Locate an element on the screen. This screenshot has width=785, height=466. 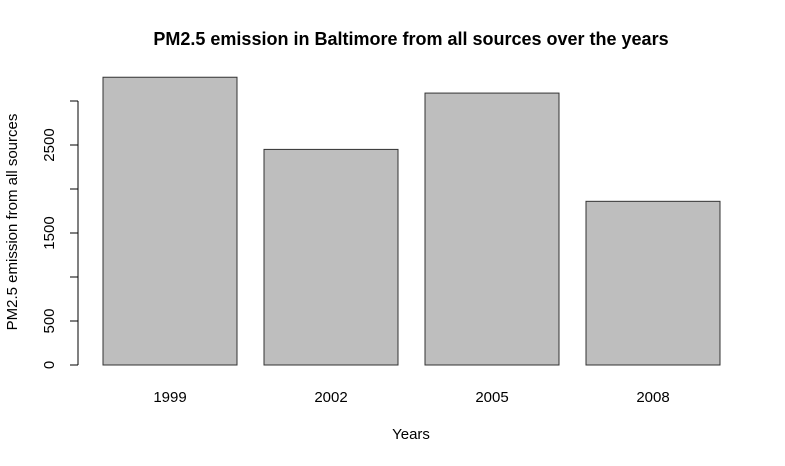
x-tick-label: 1999 is located at coordinates (169, 397).